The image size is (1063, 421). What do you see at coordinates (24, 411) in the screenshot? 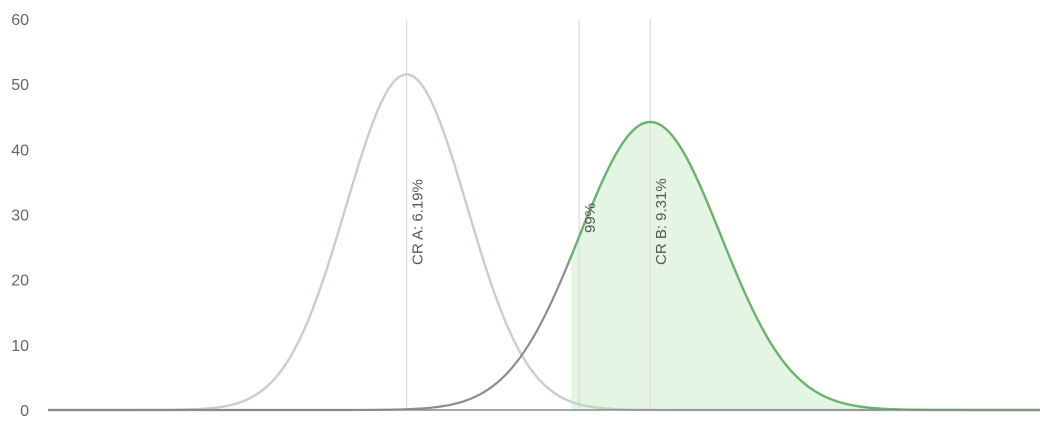
I see `y-tick-label: 0` at bounding box center [24, 411].